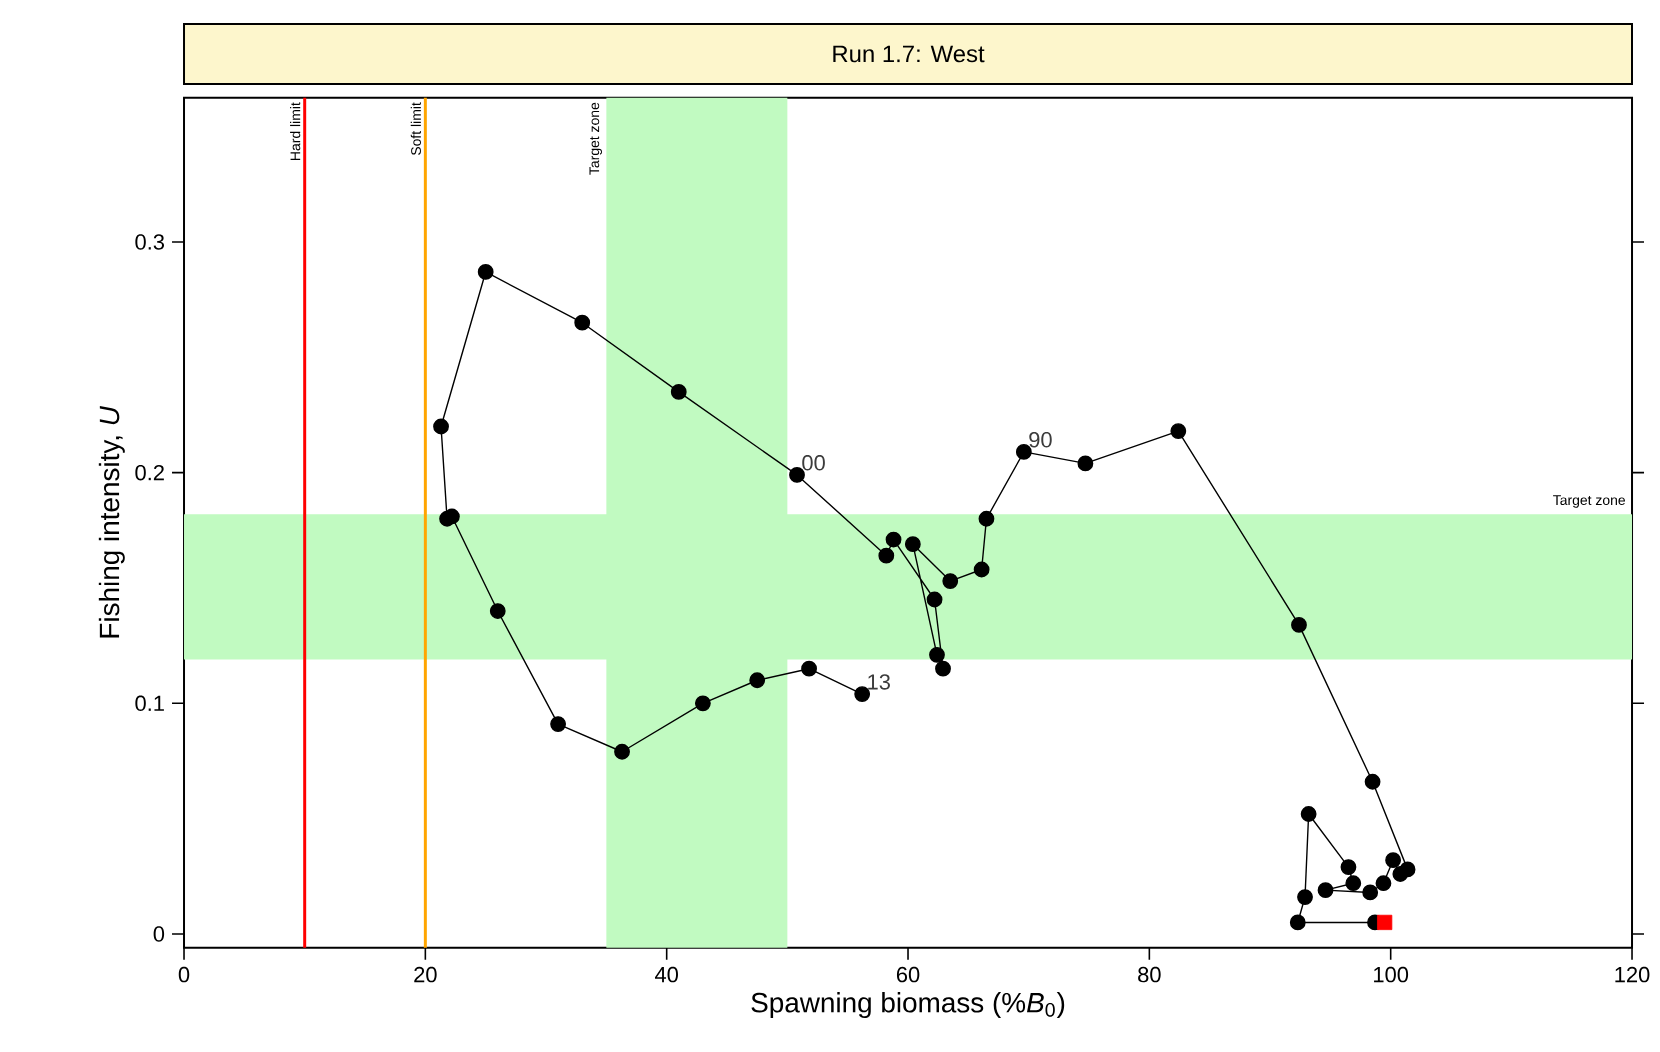 The width and height of the screenshot is (1660, 1052). Describe the element at coordinates (159, 934) in the screenshot. I see `y-tick-label: 0` at that location.